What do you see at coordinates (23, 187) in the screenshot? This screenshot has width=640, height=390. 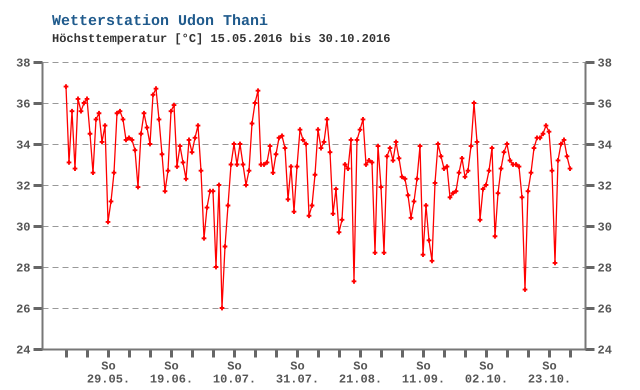 I see `y-tick-label: 32` at bounding box center [23, 187].